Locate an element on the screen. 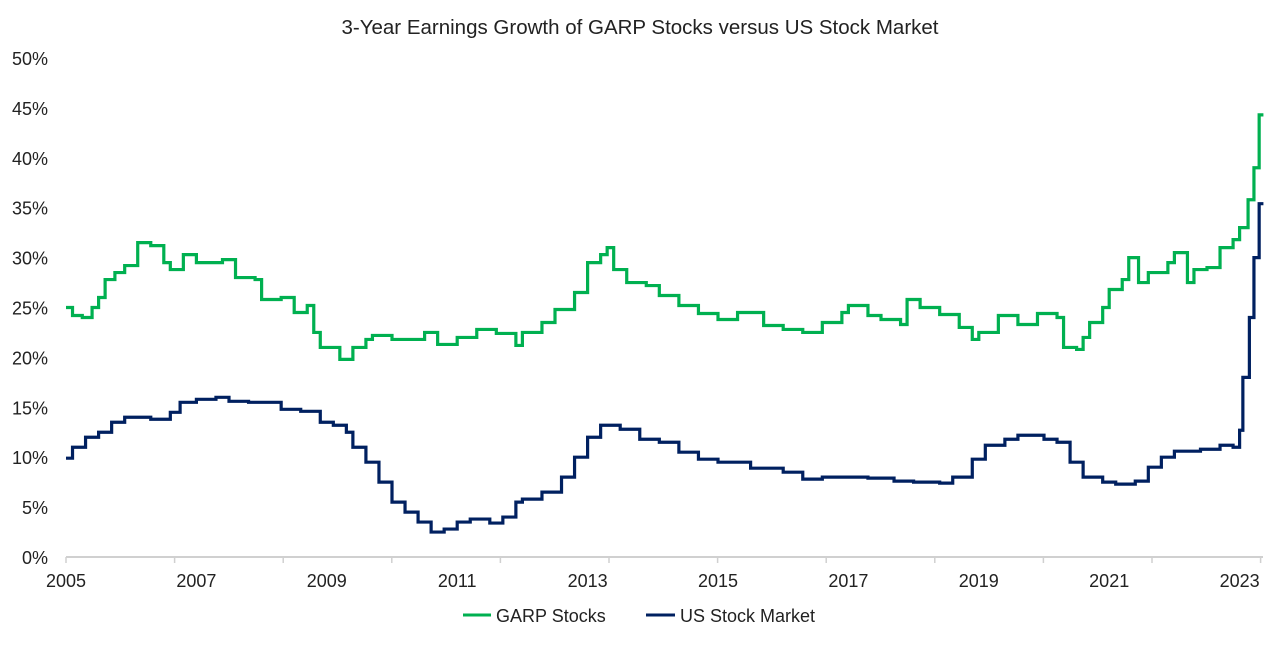 This screenshot has height=645, width=1280. x-tick-label: 2007 is located at coordinates (196, 581).